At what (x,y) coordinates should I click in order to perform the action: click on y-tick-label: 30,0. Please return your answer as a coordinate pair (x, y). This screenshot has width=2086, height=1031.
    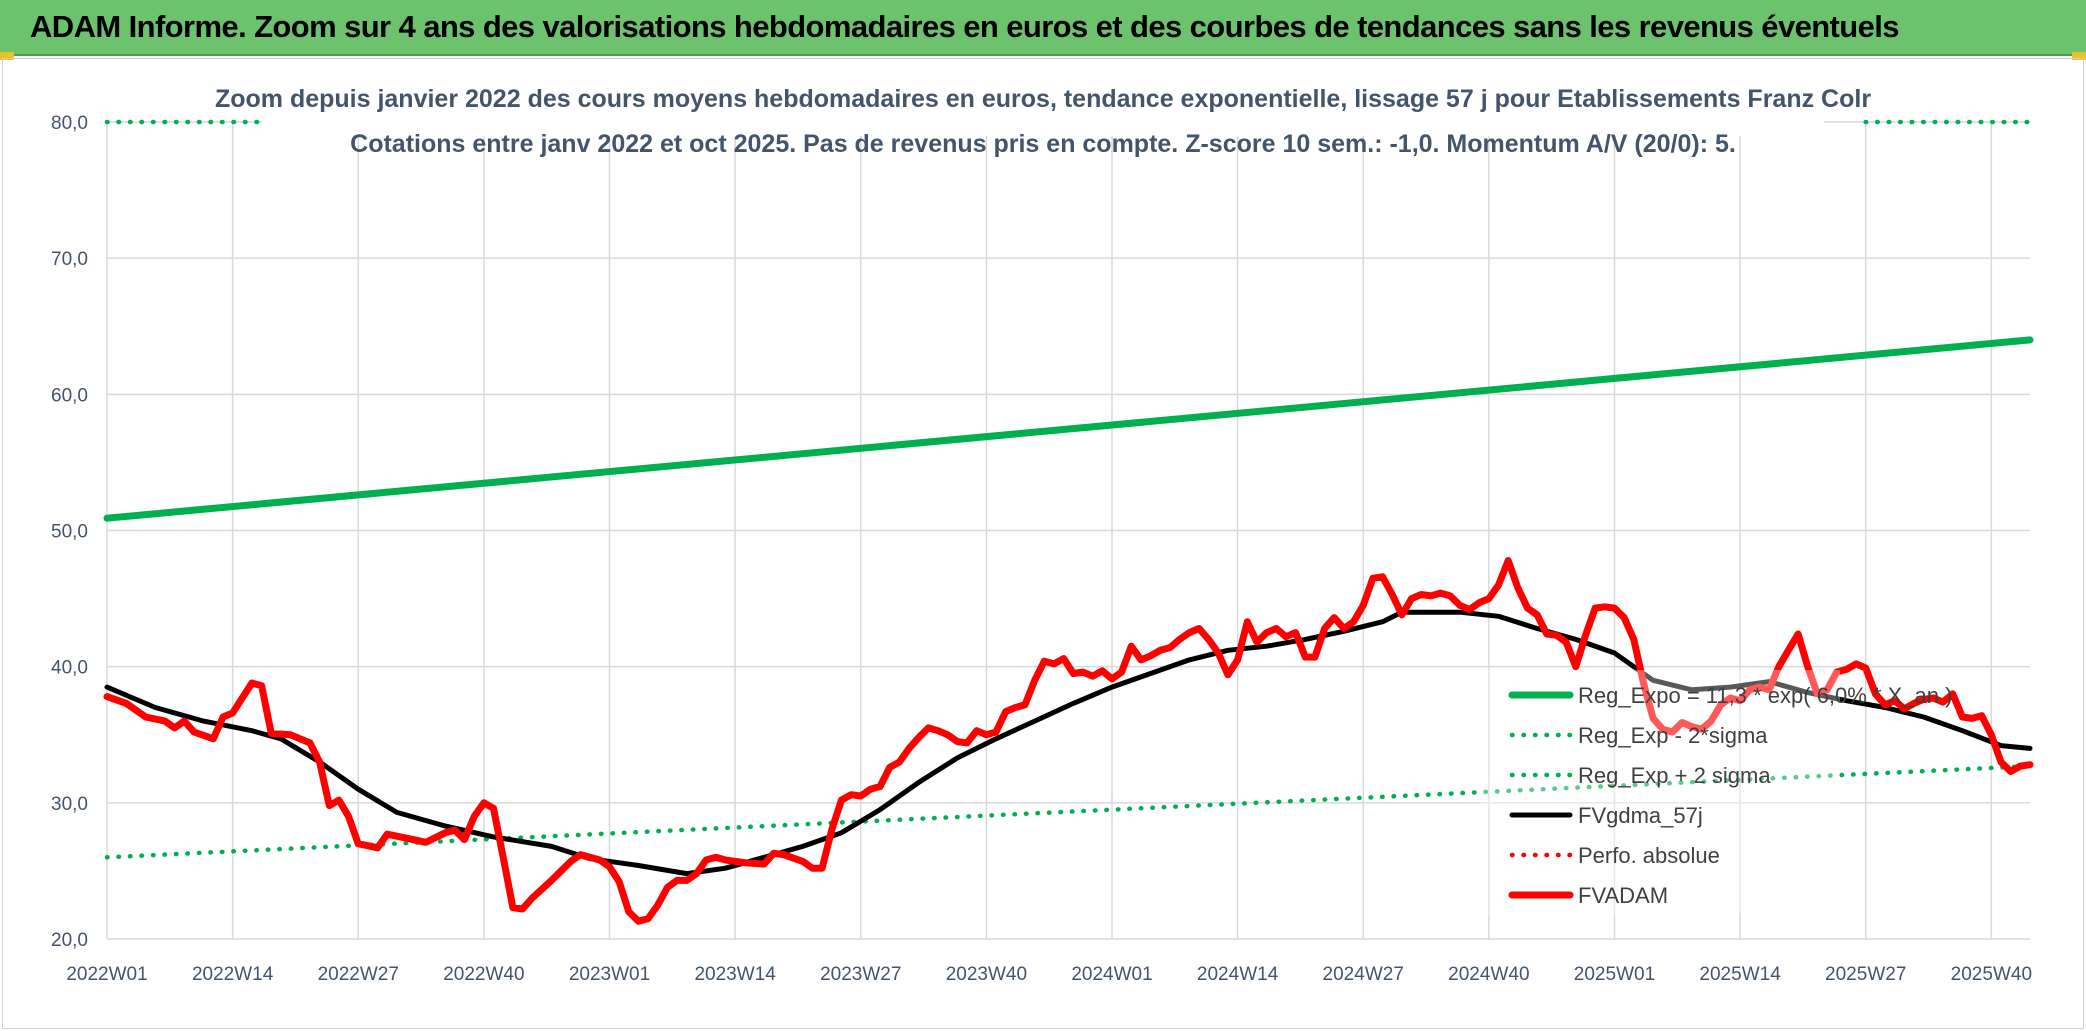
    Looking at the image, I should click on (69, 804).